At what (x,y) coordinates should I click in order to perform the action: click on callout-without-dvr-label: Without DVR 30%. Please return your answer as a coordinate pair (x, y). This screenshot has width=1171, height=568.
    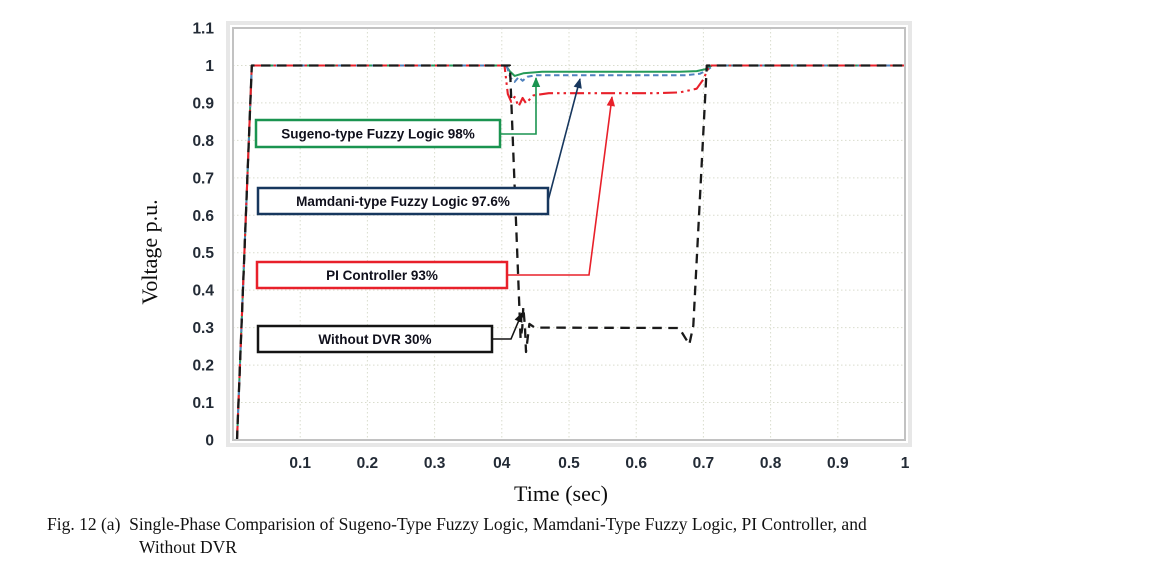
    Looking at the image, I should click on (374, 339).